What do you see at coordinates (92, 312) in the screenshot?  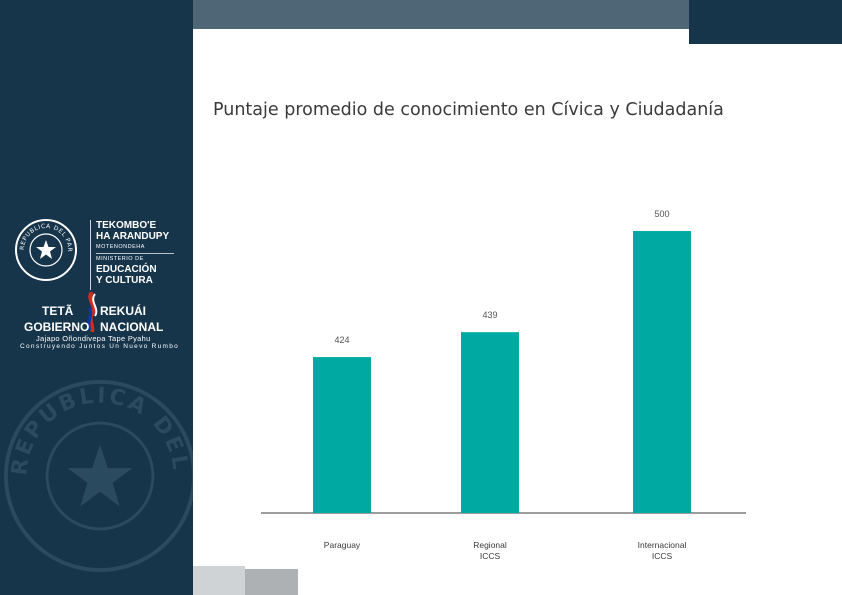 I see `flag-ribbon-icon` at bounding box center [92, 312].